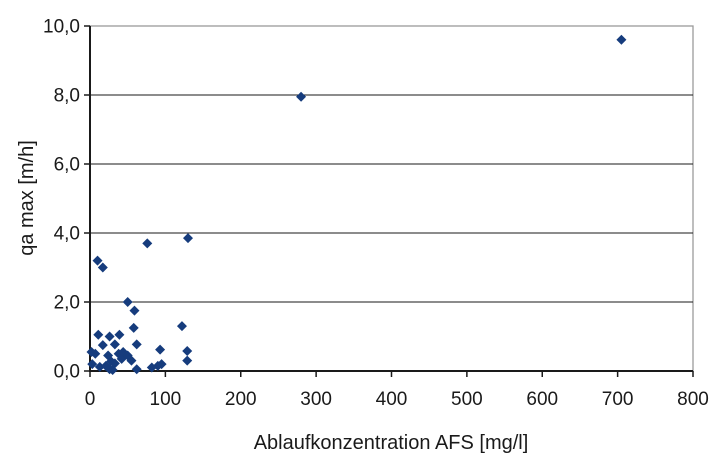  I want to click on x-tick-label: 500, so click(467, 399).